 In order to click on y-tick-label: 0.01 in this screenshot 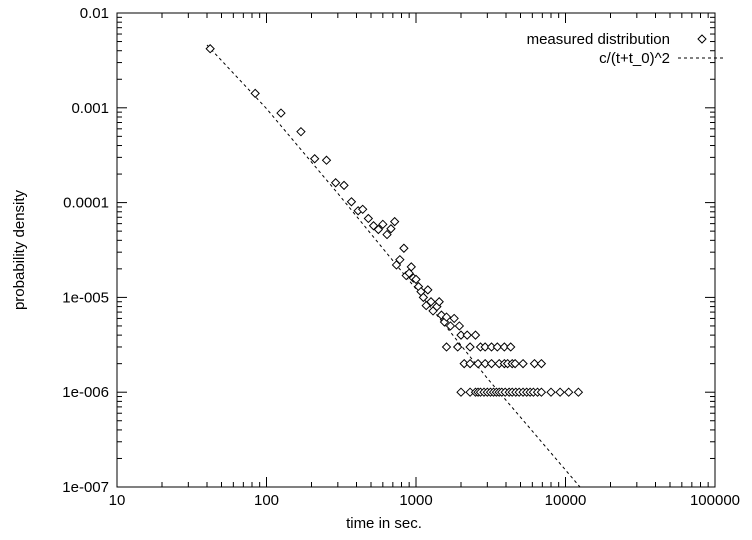, I will do `click(94, 13)`.